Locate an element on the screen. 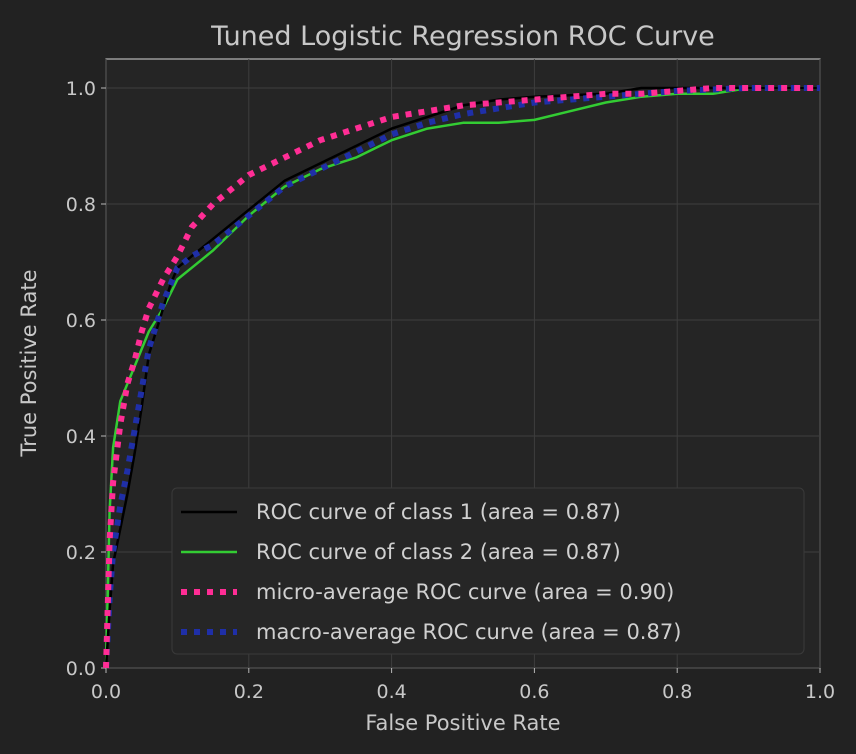  chart-title: Tuned Logistic Regression ROC Curve is located at coordinates (462, 36).